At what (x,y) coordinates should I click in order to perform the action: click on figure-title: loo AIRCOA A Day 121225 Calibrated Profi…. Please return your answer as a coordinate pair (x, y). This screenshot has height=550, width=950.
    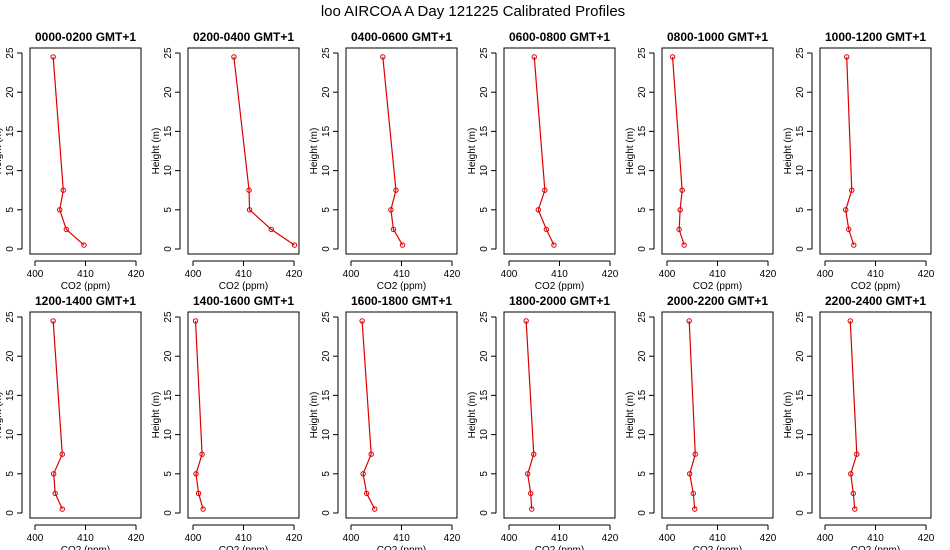
    Looking at the image, I should click on (473, 11).